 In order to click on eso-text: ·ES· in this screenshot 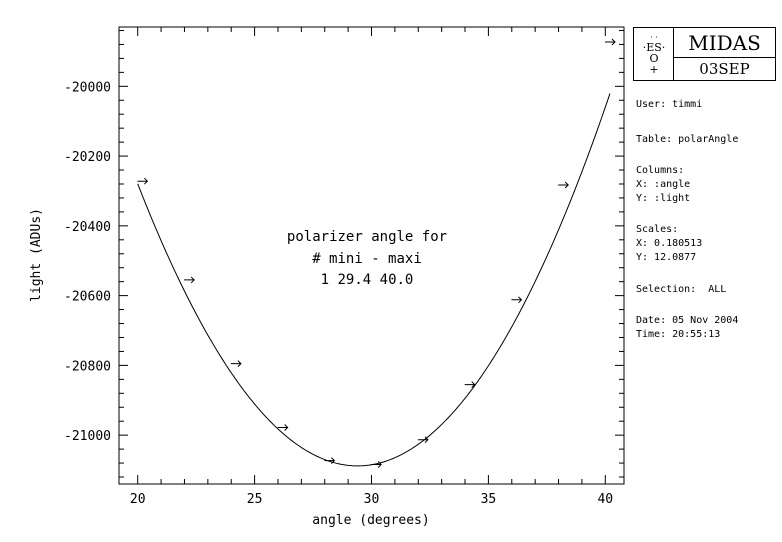, I will do `click(654, 47)`.